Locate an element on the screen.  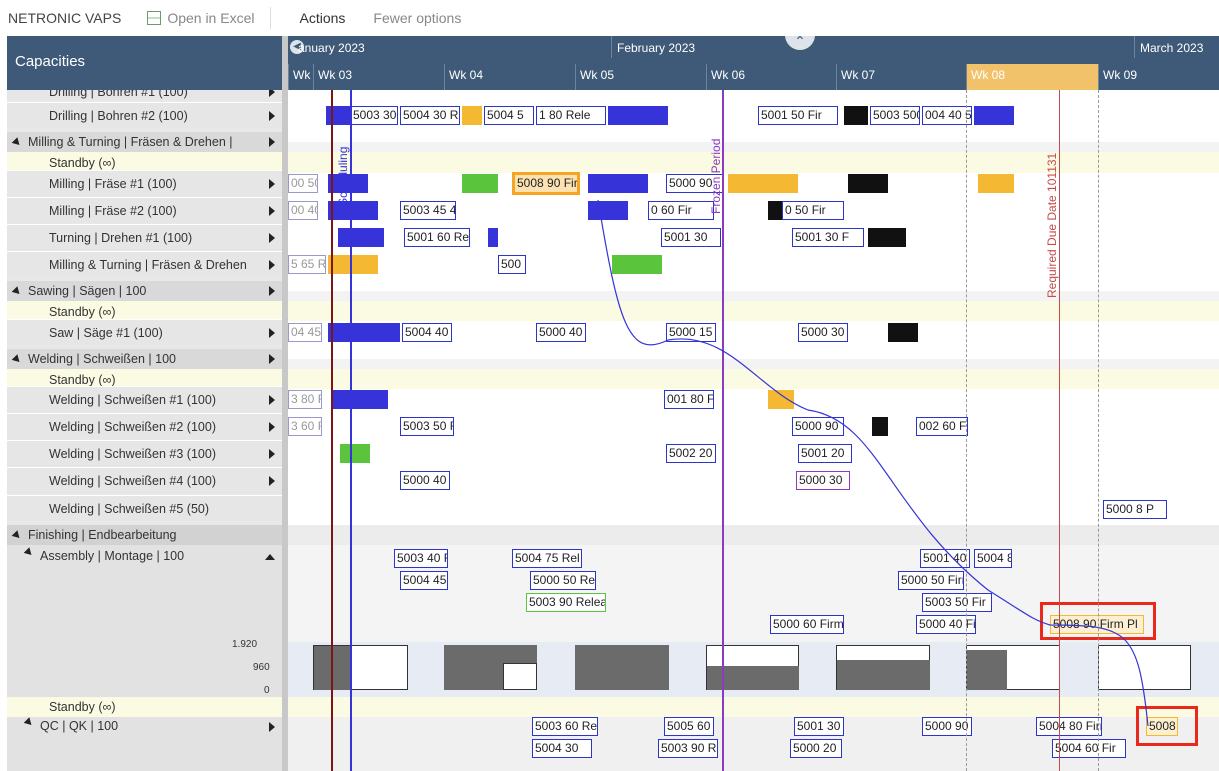
resource-row: Milling & Turning | Fräsen & Drehen is located at coordinates (144, 264).